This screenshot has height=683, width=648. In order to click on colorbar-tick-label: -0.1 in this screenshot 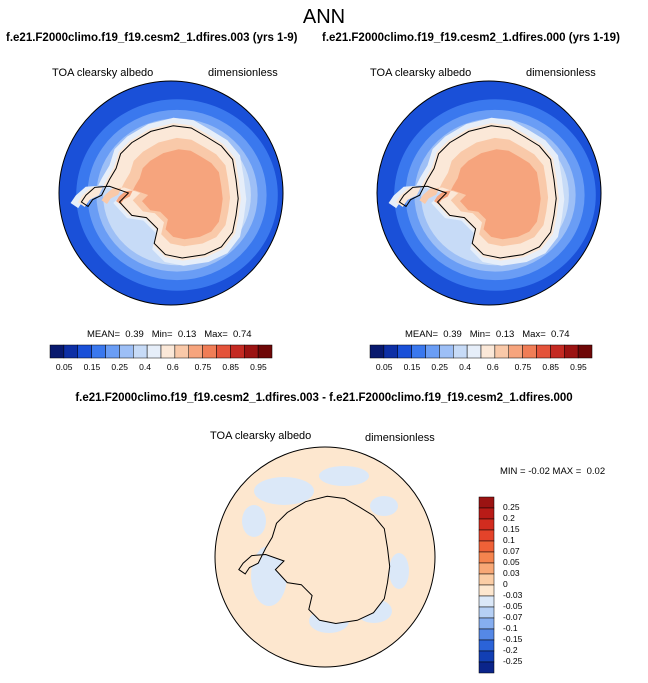, I will do `click(510, 628)`.